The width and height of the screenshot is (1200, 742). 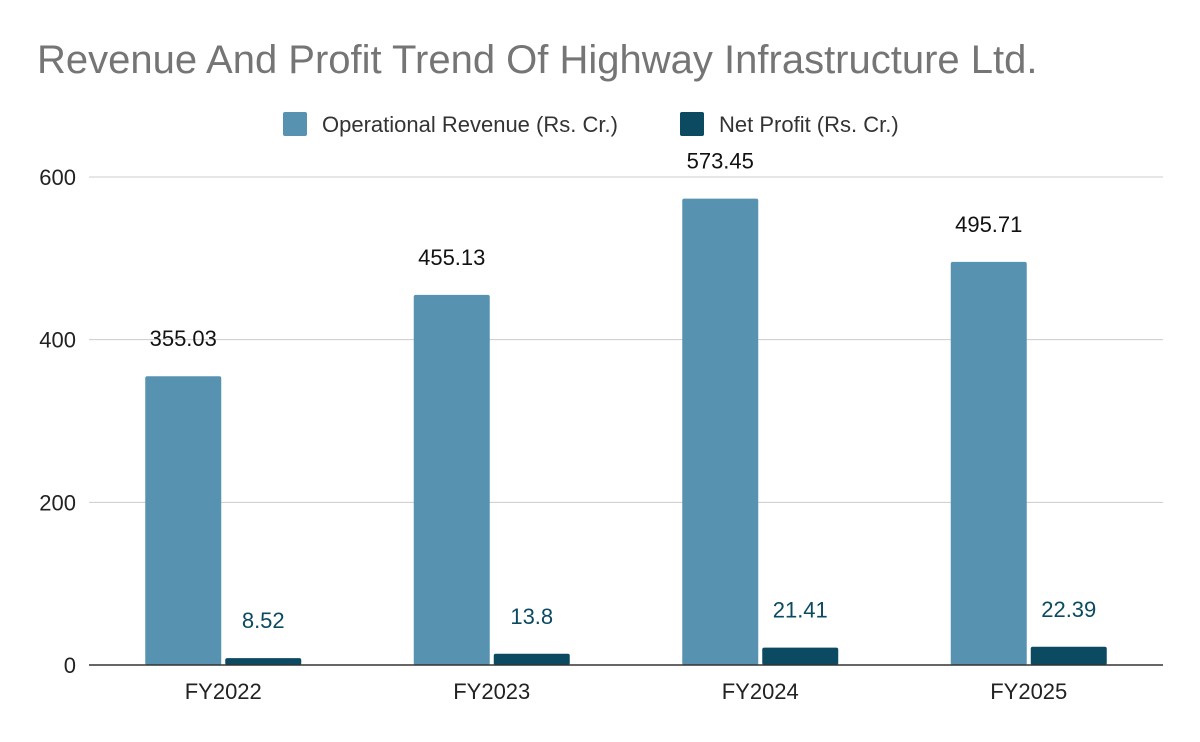 I want to click on legend-label-net-profit: Net Profit (Rs. Cr.), so click(x=809, y=124).